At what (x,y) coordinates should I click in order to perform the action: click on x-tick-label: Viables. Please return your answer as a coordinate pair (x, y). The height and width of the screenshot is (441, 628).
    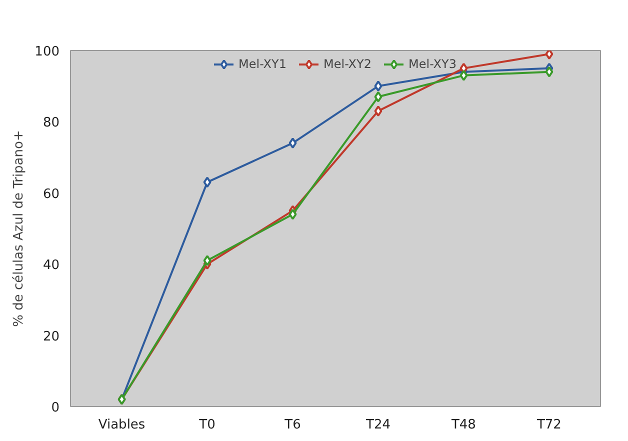
    Looking at the image, I should click on (122, 425).